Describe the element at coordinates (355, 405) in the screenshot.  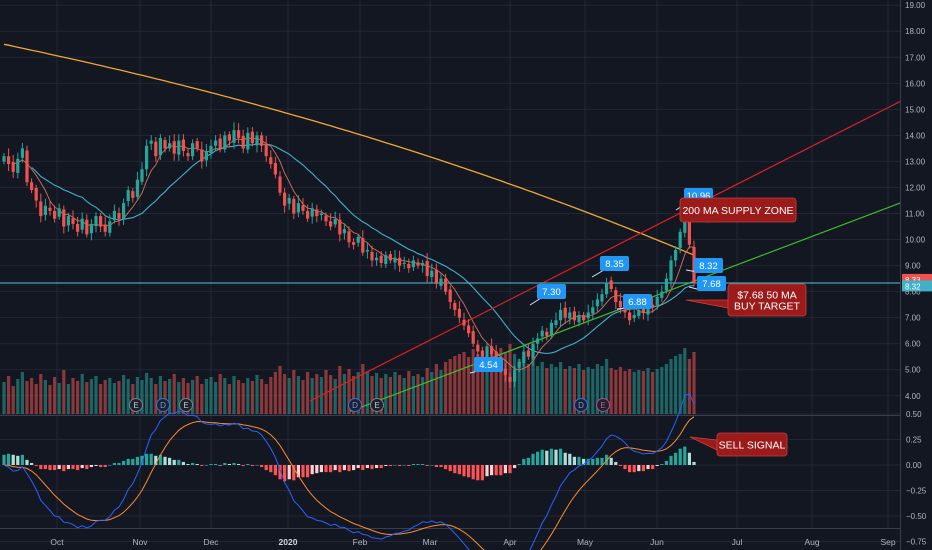
I see `event-dividend-2: D` at that location.